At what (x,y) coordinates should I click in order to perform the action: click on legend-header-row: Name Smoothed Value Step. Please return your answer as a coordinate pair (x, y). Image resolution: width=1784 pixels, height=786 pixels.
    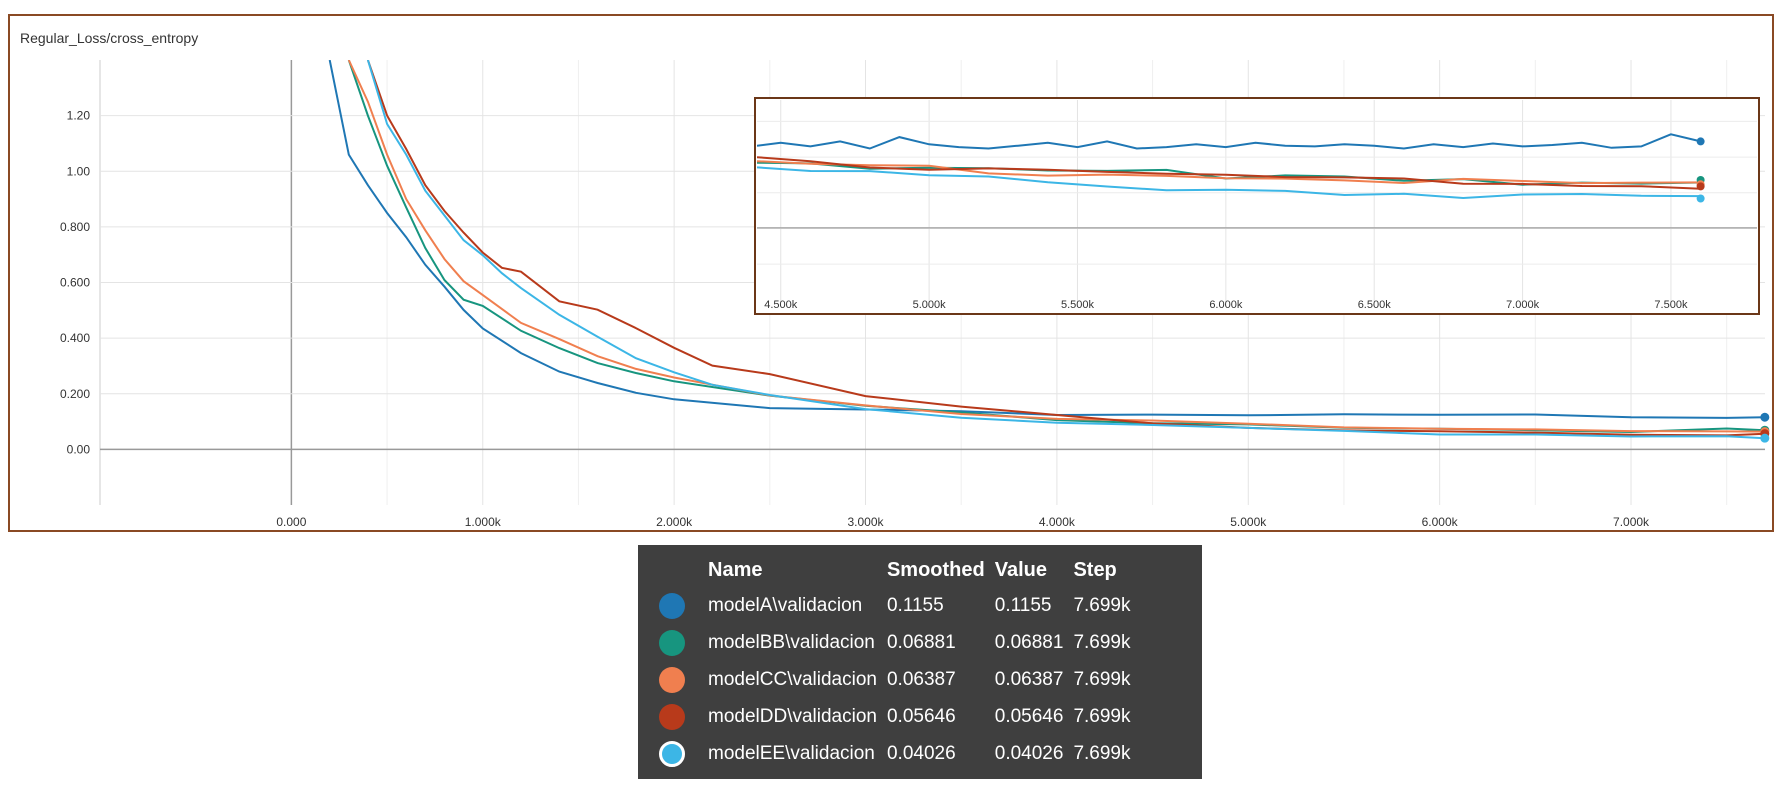
    Looking at the image, I should click on (893, 570).